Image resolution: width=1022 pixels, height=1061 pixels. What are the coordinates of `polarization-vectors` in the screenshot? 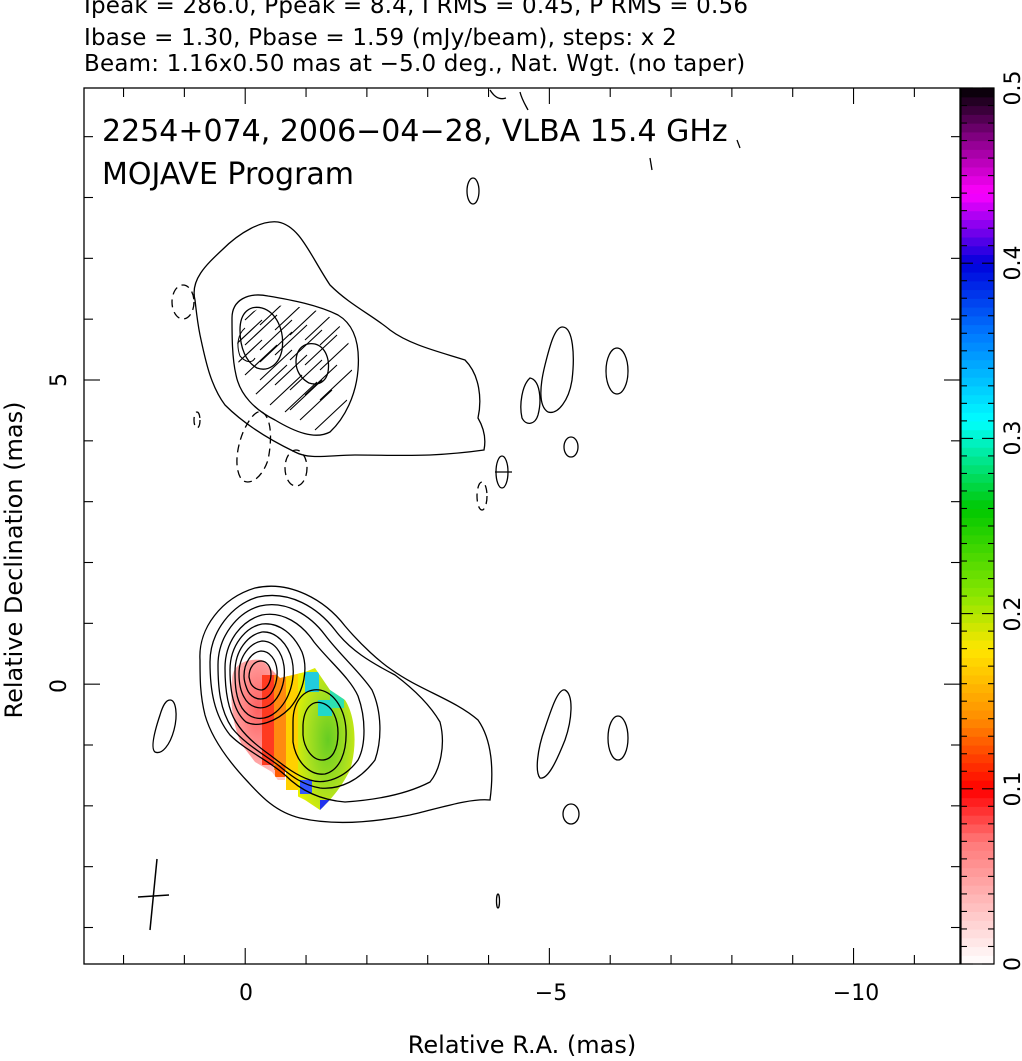 It's located at (294, 368).